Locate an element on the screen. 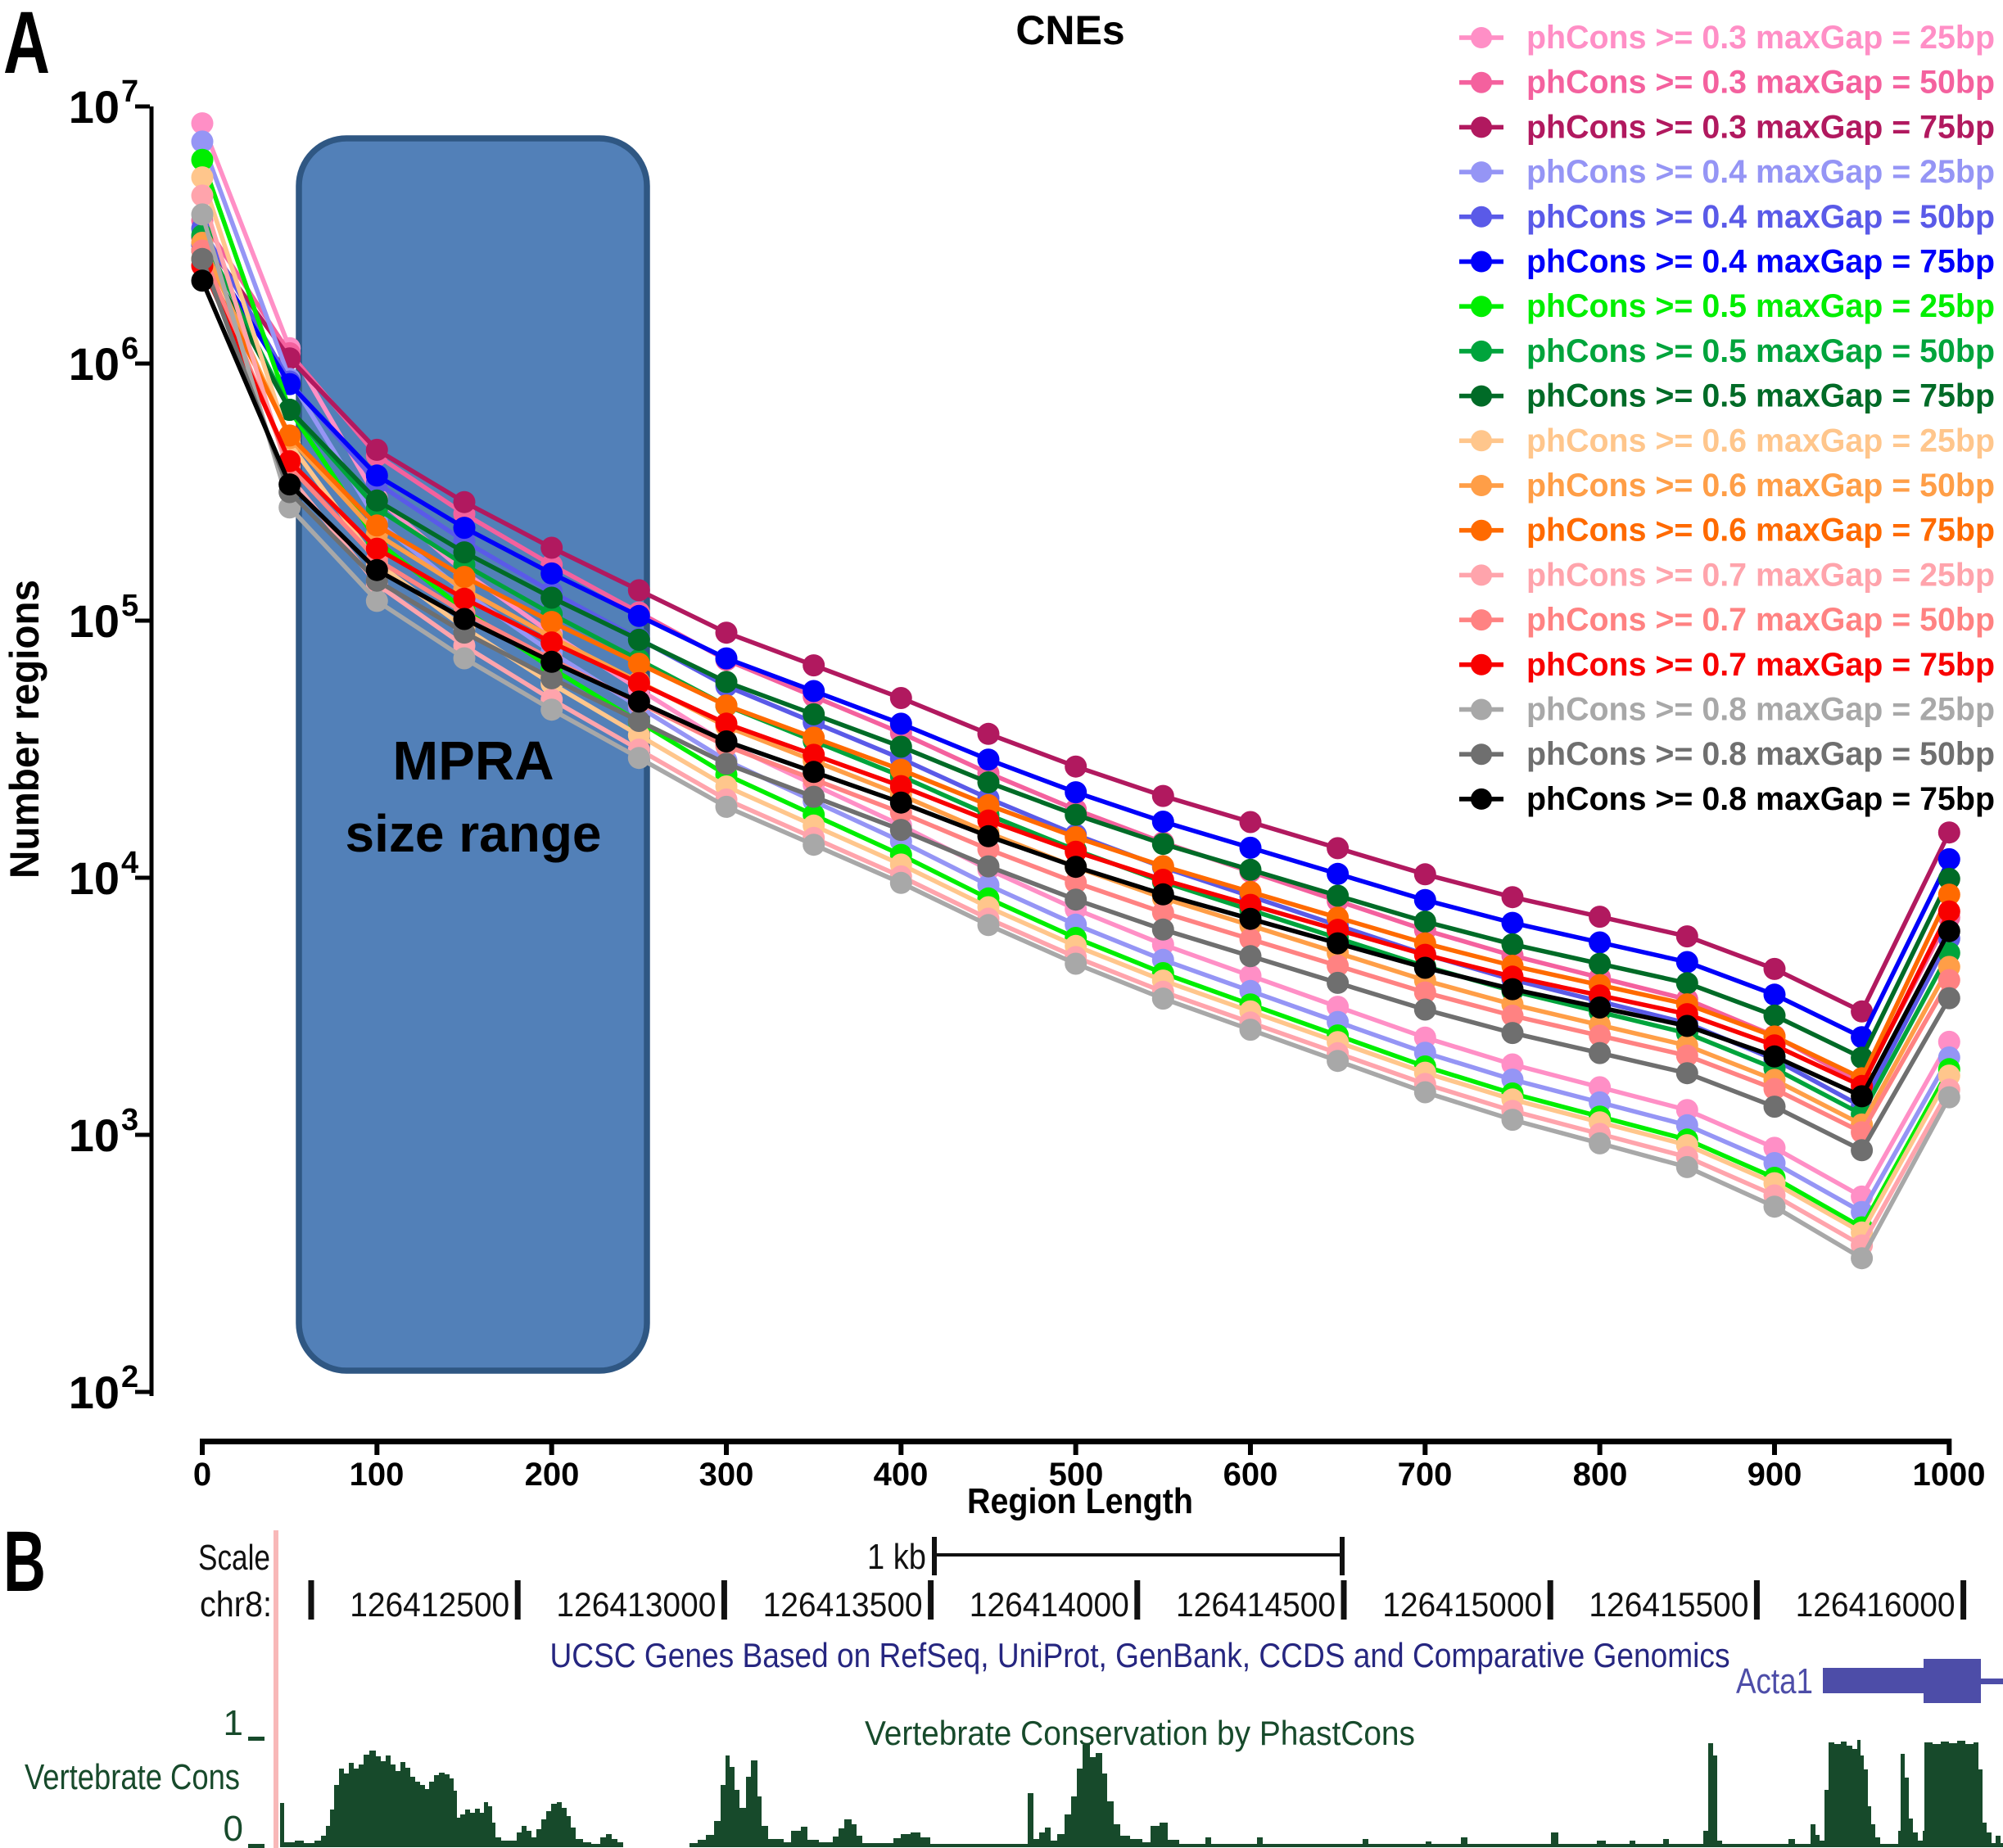 The image size is (2003, 1848). svg-text: 126415500 is located at coordinates (1668, 1604).